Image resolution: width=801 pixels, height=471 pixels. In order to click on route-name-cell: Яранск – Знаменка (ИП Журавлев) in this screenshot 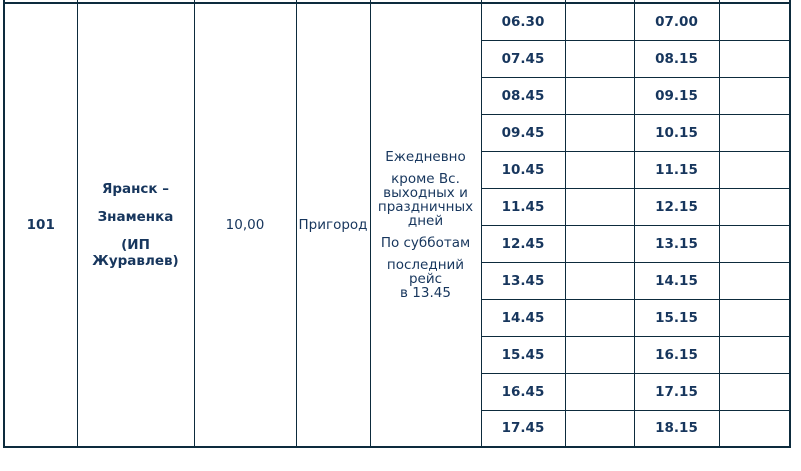, I will do `click(135, 225)`.